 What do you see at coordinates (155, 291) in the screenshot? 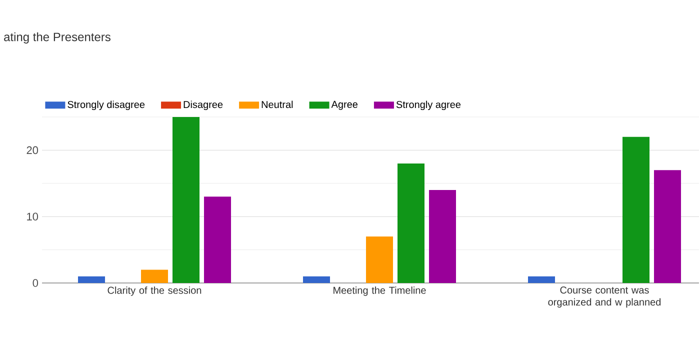
I see `x-tick-label: Clarity of the session` at bounding box center [155, 291].